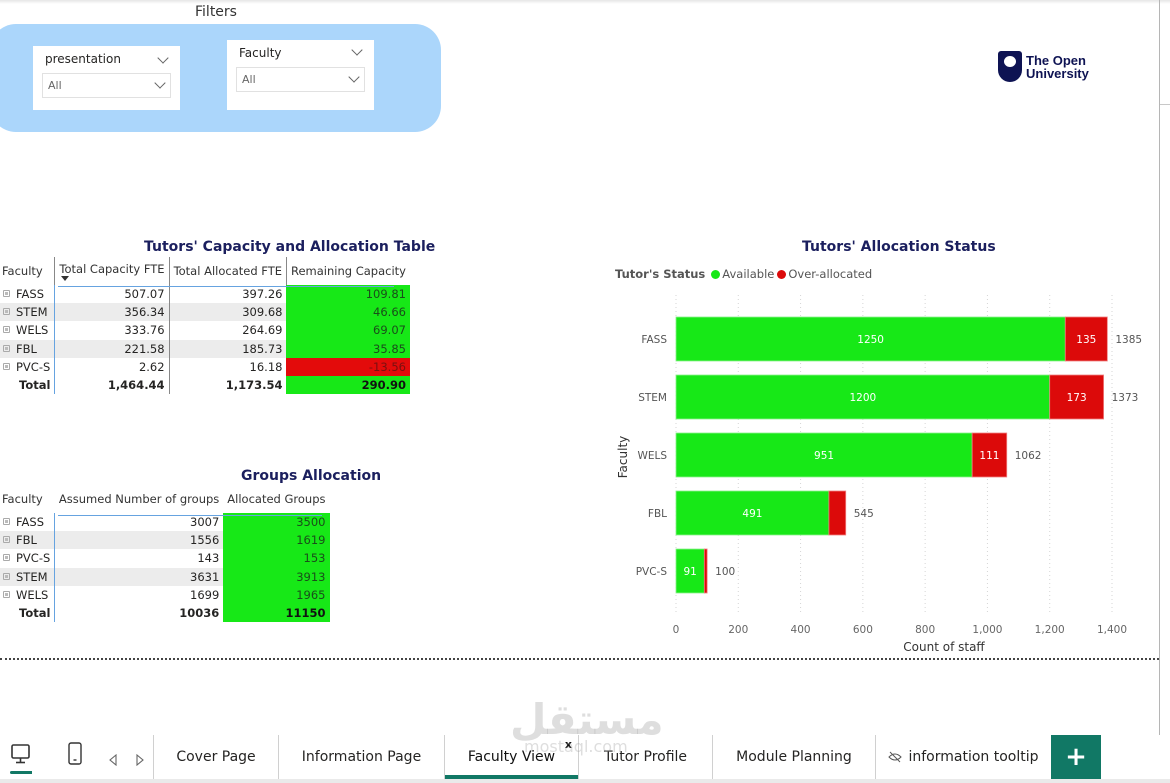 This screenshot has width=1170, height=783. Describe the element at coordinates (944, 647) in the screenshot. I see `x-axis-title: Count of staff` at that location.